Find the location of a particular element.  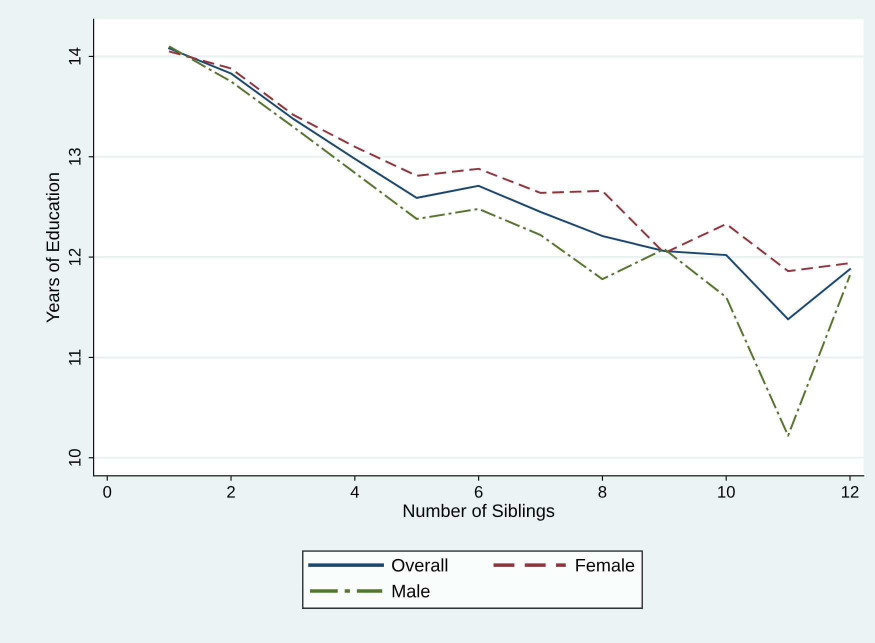

x-tick-label: 2 is located at coordinates (231, 492).